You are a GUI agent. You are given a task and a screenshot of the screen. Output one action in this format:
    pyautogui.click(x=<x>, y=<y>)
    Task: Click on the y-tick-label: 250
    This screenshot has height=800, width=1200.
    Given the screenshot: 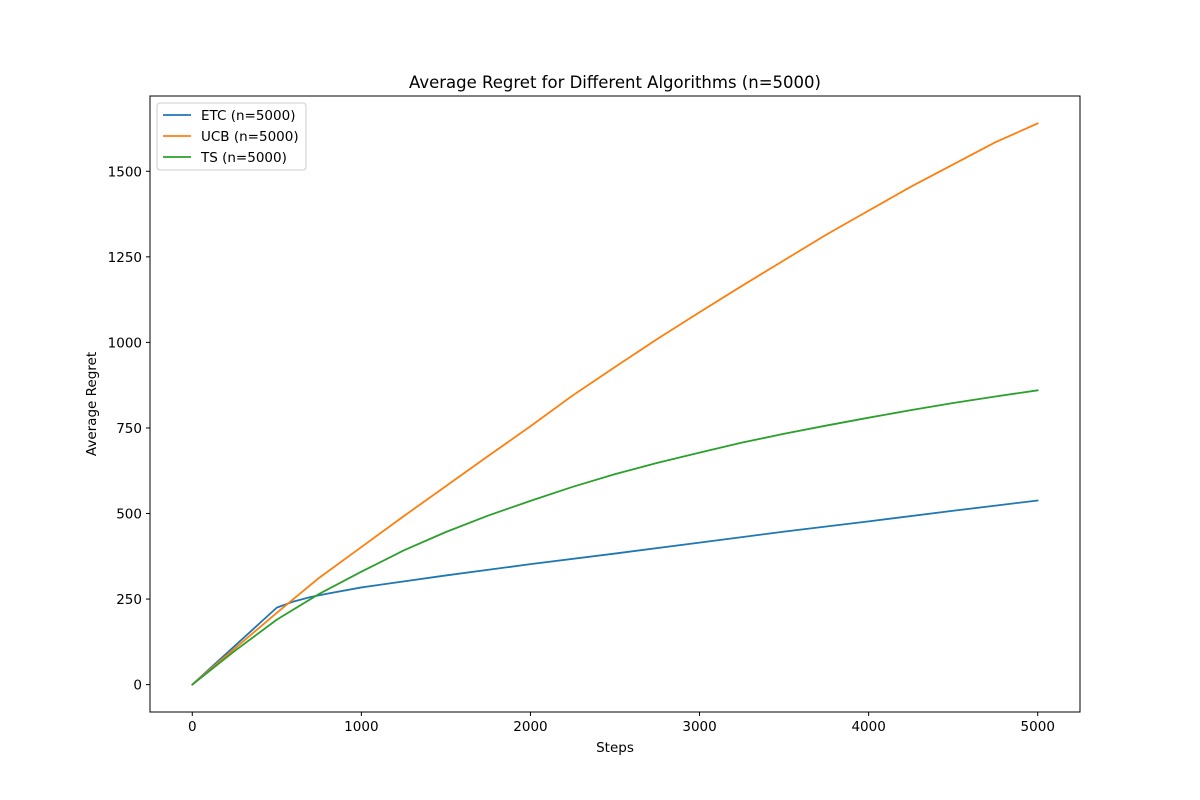 What is the action you would take?
    pyautogui.click(x=129, y=600)
    